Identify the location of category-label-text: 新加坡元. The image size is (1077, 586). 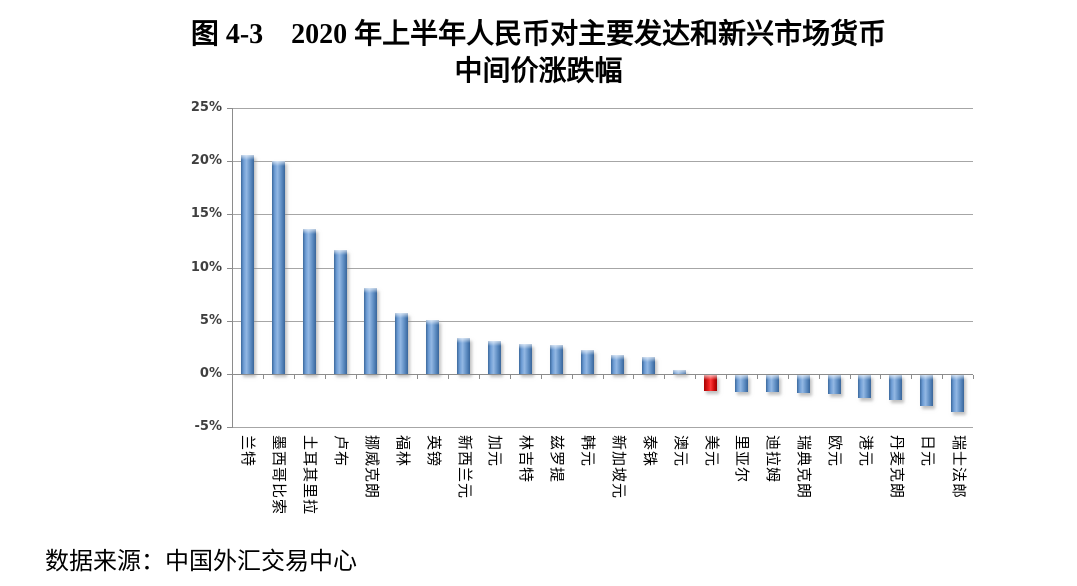
(617, 467).